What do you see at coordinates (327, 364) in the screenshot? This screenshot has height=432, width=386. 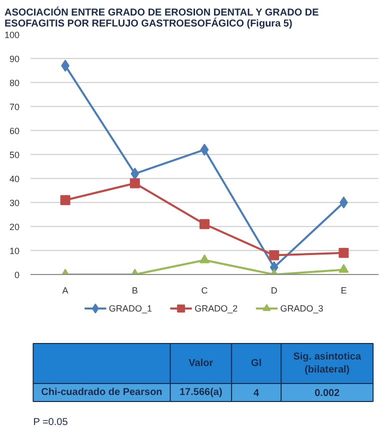 I see `text: Sig. asintotica (bilateral)` at bounding box center [327, 364].